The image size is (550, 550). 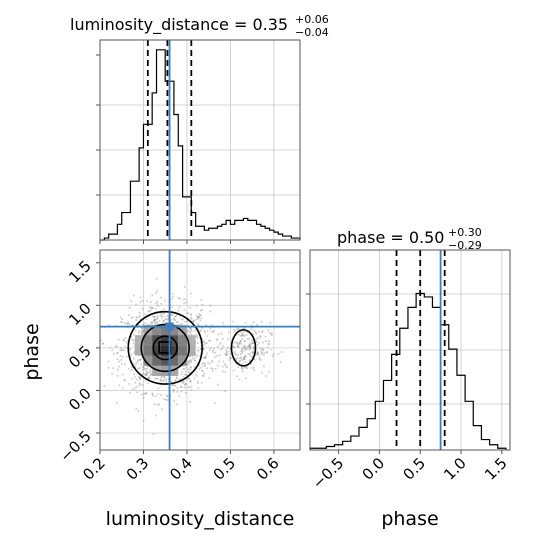 I want to click on scatter-y-tick-label-3: 1.0, so click(x=80, y=314).